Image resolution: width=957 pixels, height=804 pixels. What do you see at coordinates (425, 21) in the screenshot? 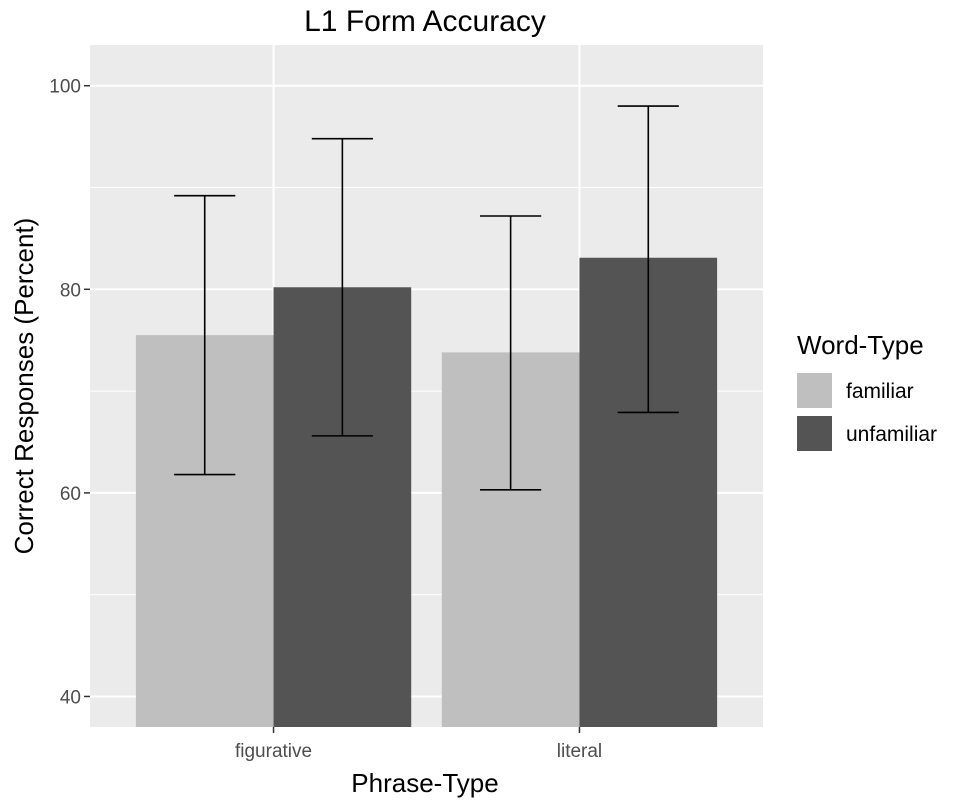
I see `chart-title: L1 Form Accuracy` at bounding box center [425, 21].